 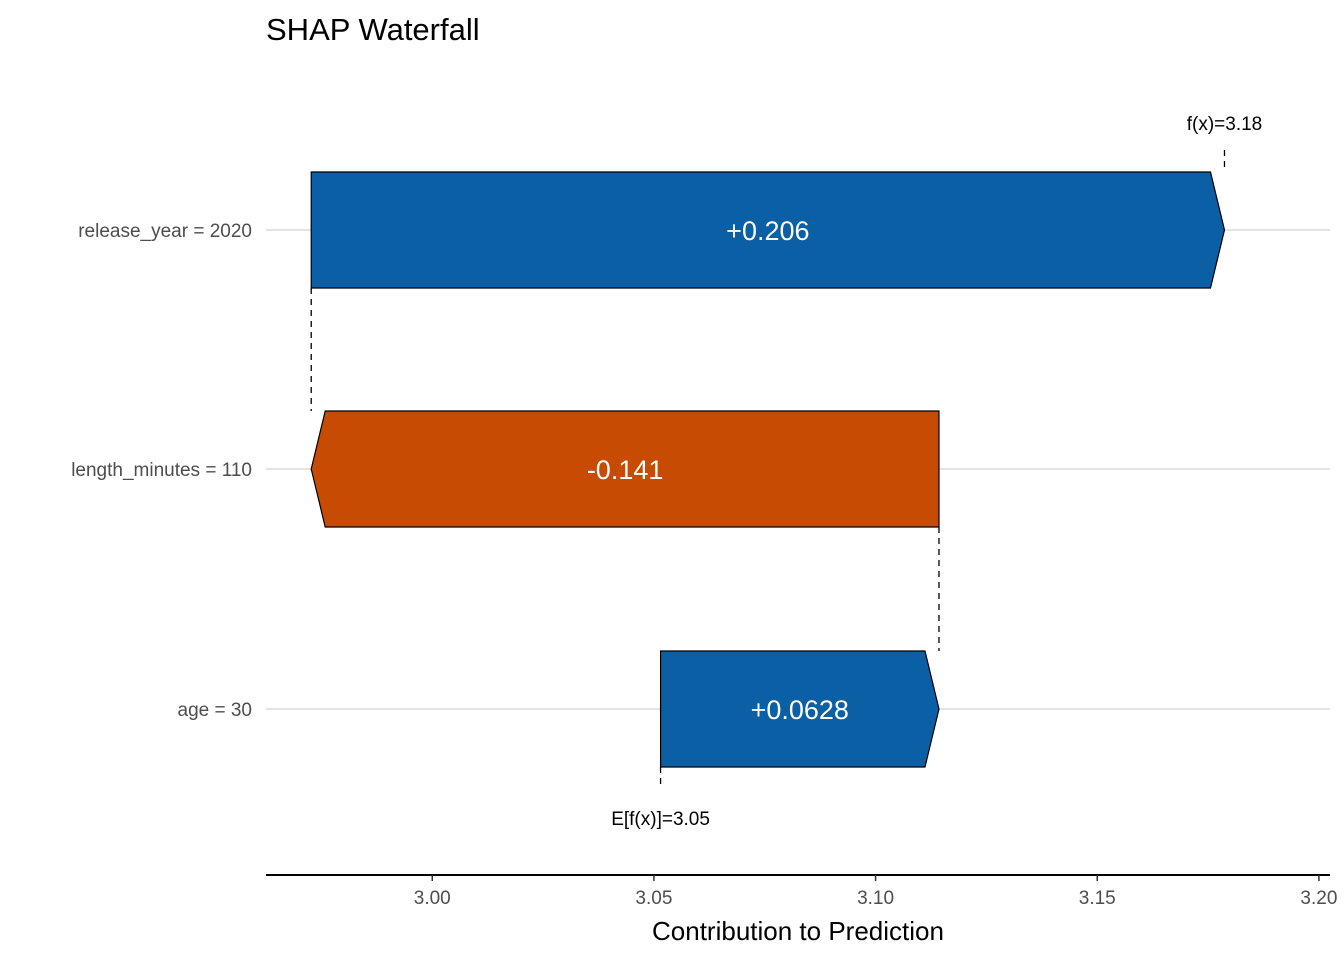 What do you see at coordinates (653, 898) in the screenshot?
I see `x-tick-label: 3.05` at bounding box center [653, 898].